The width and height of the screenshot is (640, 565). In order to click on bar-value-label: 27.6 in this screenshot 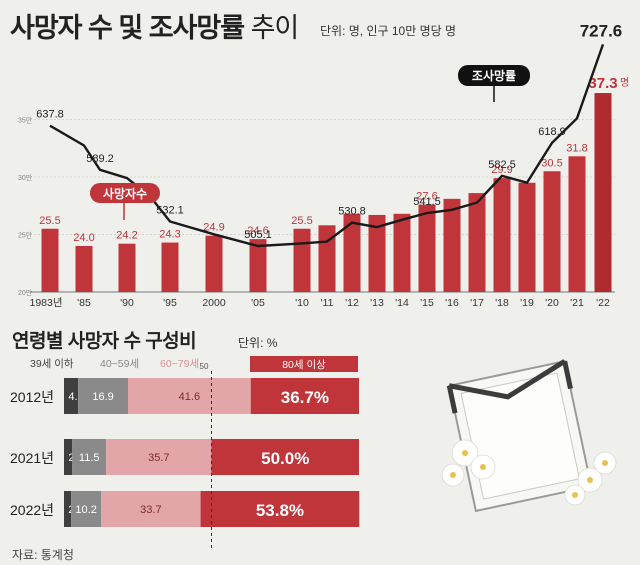, I will do `click(426, 197)`.